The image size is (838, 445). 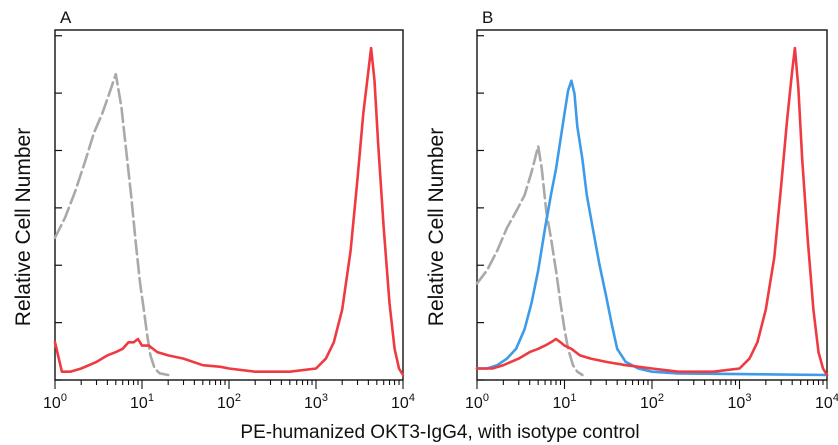 What do you see at coordinates (58, 208) in the screenshot?
I see `y-ticks-a` at bounding box center [58, 208].